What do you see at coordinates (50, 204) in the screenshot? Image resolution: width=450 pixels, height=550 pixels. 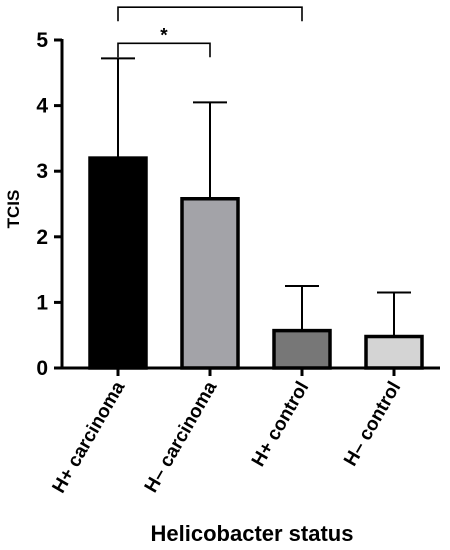 I see `y-axis: 0 1 2 3 4 5` at bounding box center [50, 204].